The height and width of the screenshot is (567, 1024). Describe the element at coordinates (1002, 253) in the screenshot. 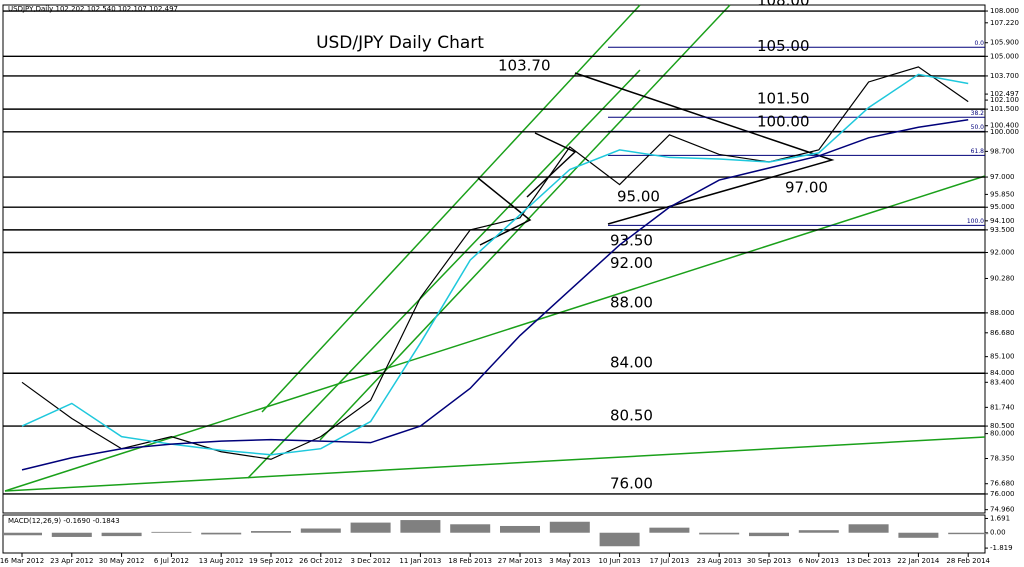

I see `y-tick-label: 92.000` at that location.